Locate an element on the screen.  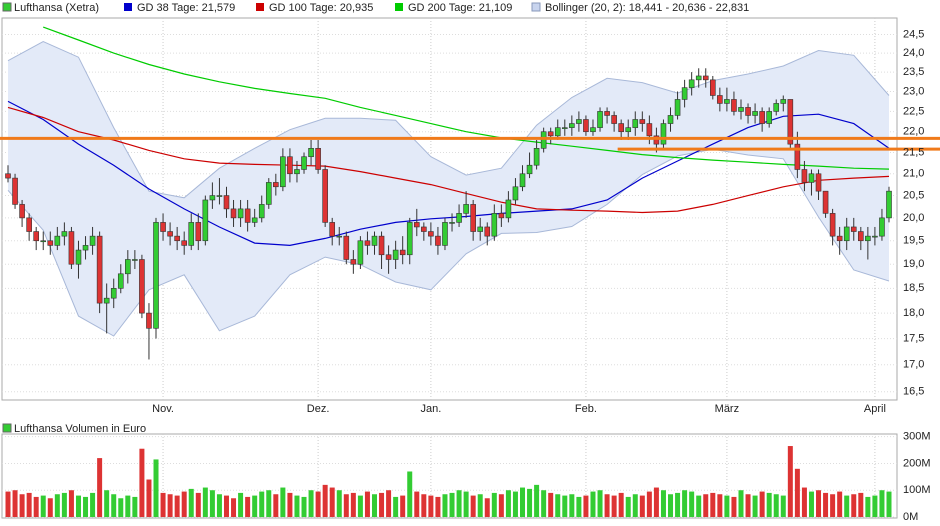
y-tick-label: 18,5 is located at coordinates (913, 288).